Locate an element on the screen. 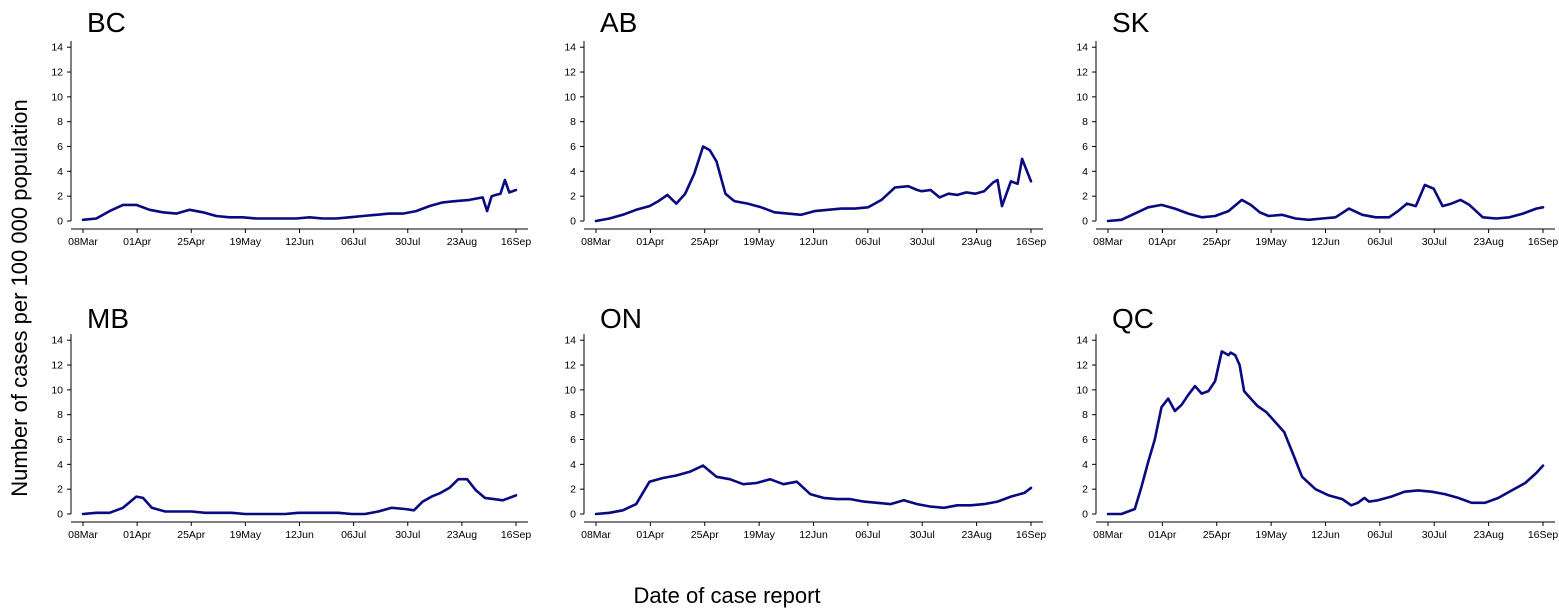 The image size is (1559, 611). x-tick-label-on-25Apr: 25Apr is located at coordinates (705, 535).